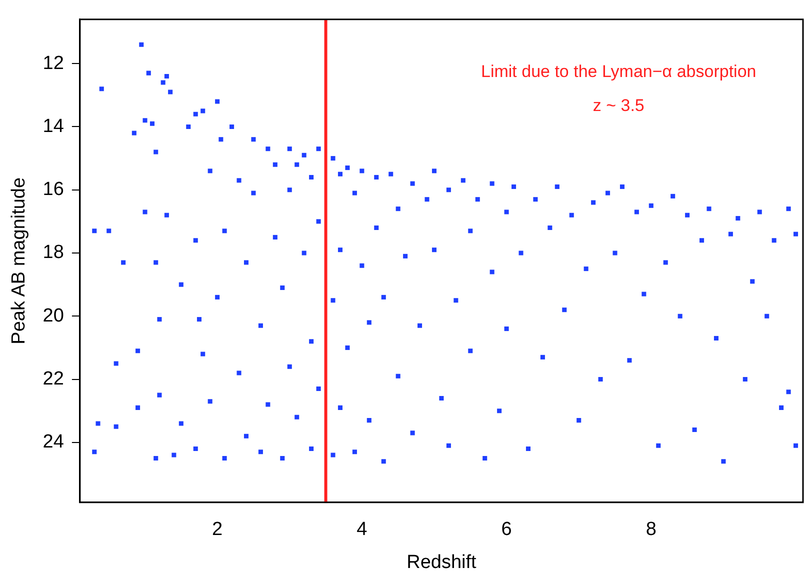 The width and height of the screenshot is (807, 578). Describe the element at coordinates (618, 72) in the screenshot. I see `annotation: Limit due to the Lyman−α absorption` at that location.